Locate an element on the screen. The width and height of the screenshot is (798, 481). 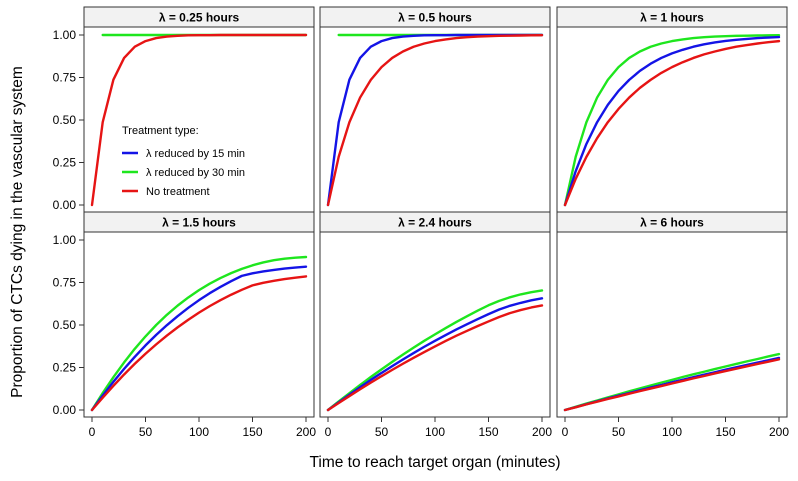
legend-label-no-treatment: No treatment is located at coordinates (178, 192).